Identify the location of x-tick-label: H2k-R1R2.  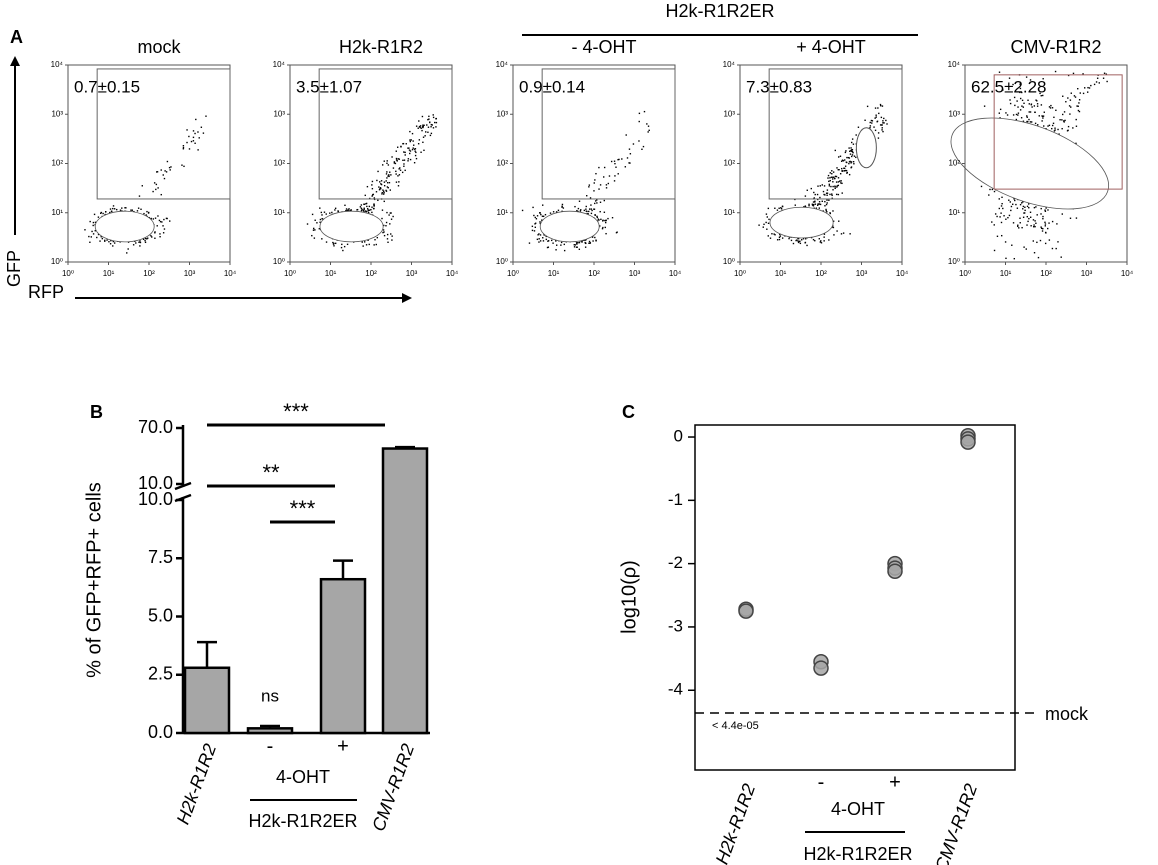
(736, 823).